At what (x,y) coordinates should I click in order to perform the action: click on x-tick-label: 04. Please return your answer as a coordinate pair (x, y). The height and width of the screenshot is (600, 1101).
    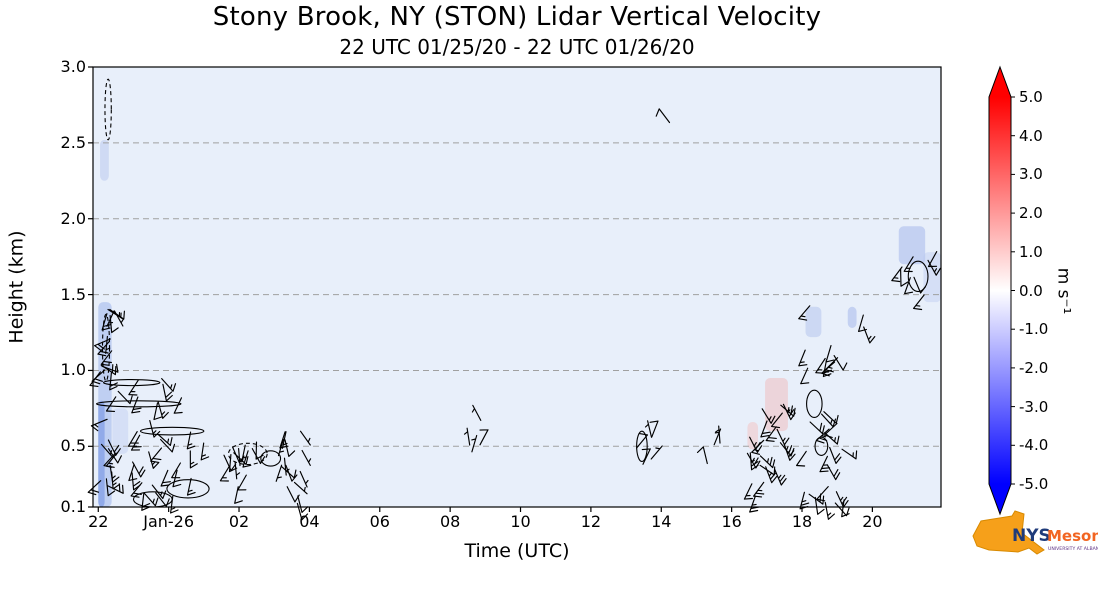
    Looking at the image, I should click on (309, 521).